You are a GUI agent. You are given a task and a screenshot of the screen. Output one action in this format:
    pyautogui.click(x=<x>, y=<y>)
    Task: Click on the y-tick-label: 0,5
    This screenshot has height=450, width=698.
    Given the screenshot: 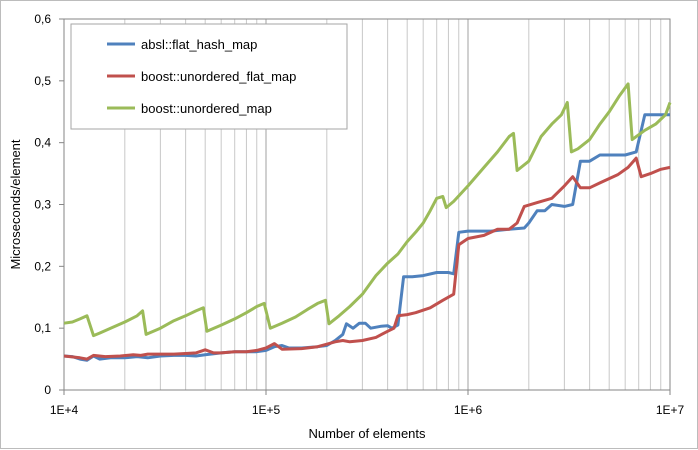 What is the action you would take?
    pyautogui.click(x=42, y=81)
    